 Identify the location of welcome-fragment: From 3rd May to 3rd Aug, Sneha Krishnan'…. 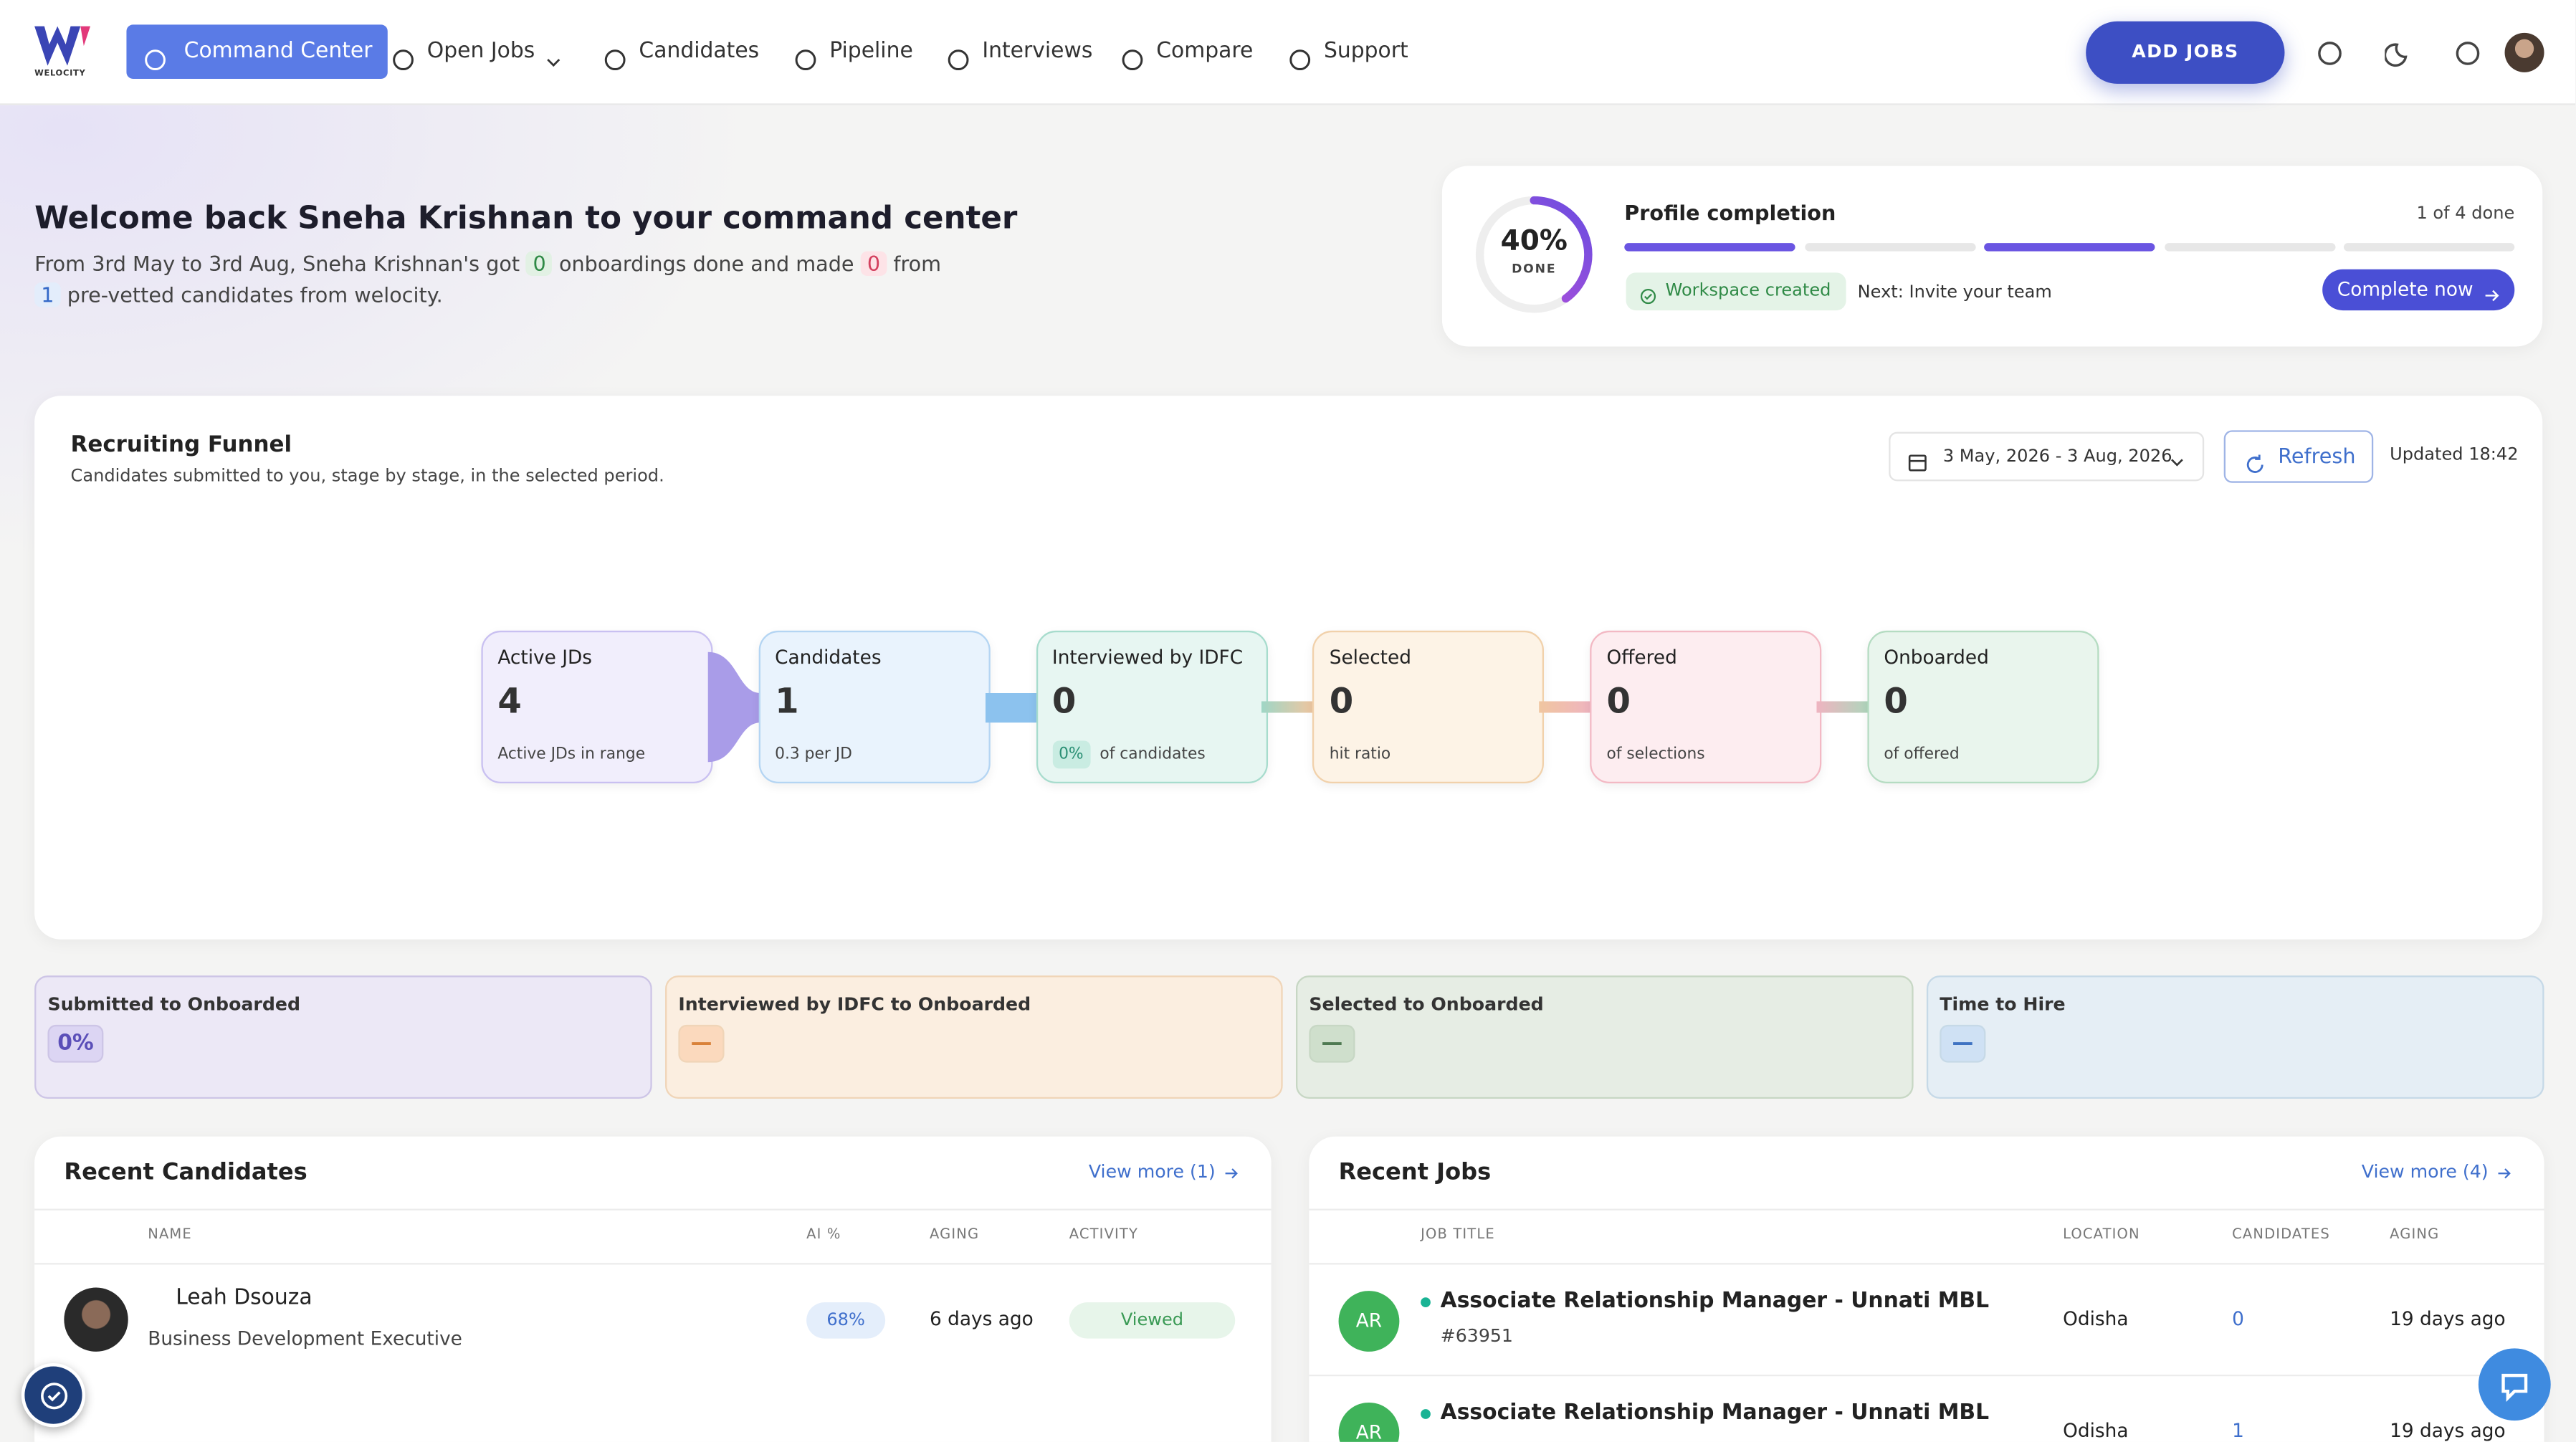
(277, 263).